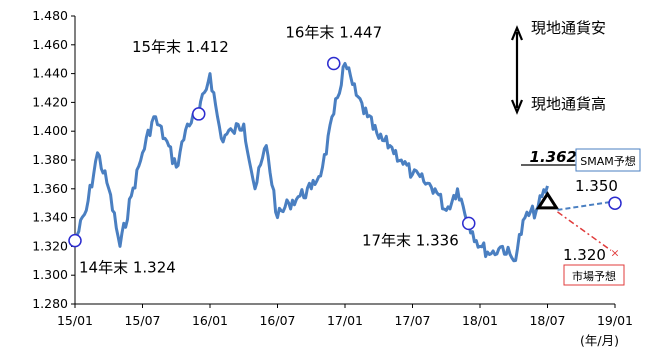  Describe the element at coordinates (210, 320) in the screenshot. I see `x-tick-label: 16/01` at that location.